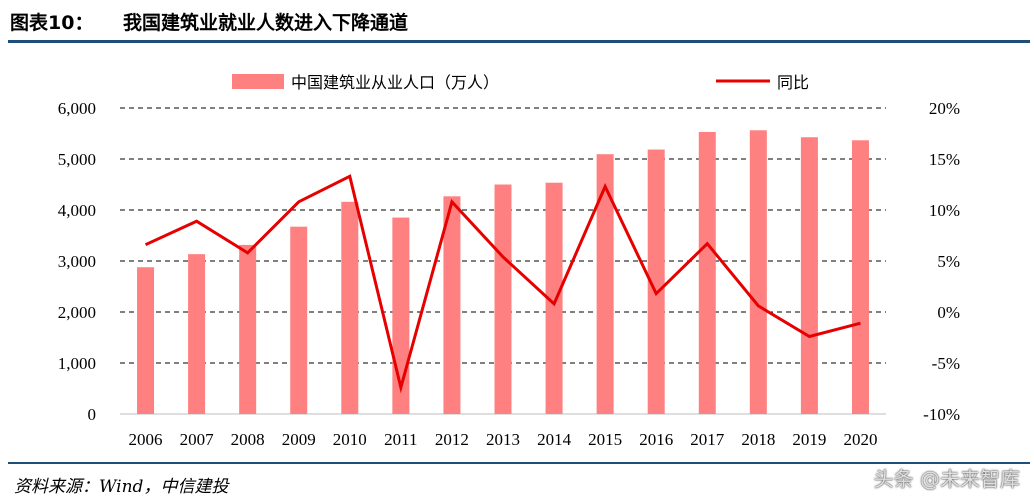  Describe the element at coordinates (77, 159) in the screenshot. I see `y-left-tick-label: 5,000` at that location.